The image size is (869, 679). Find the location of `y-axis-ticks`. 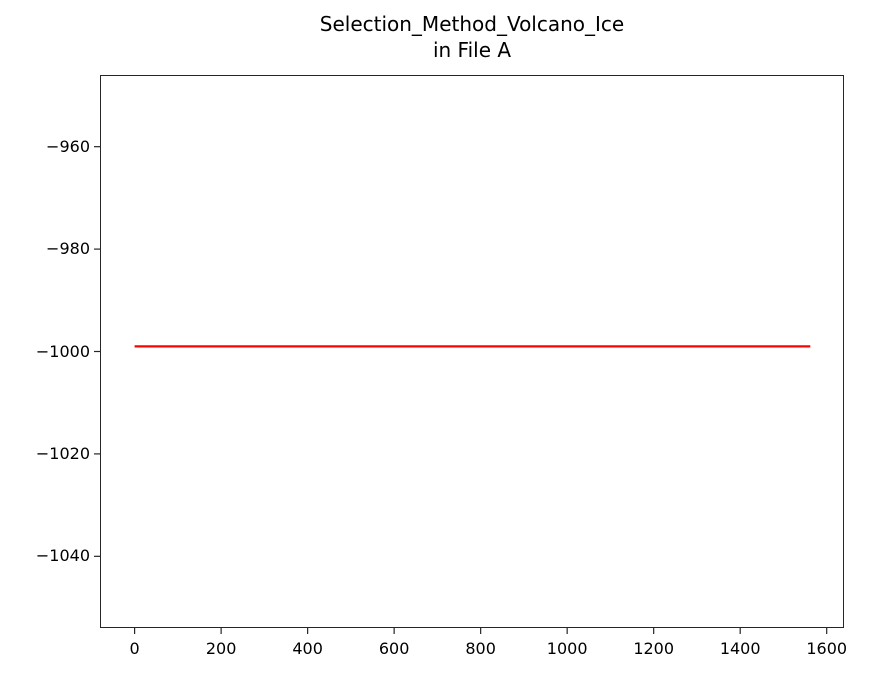

y-axis-ticks is located at coordinates (97, 351).